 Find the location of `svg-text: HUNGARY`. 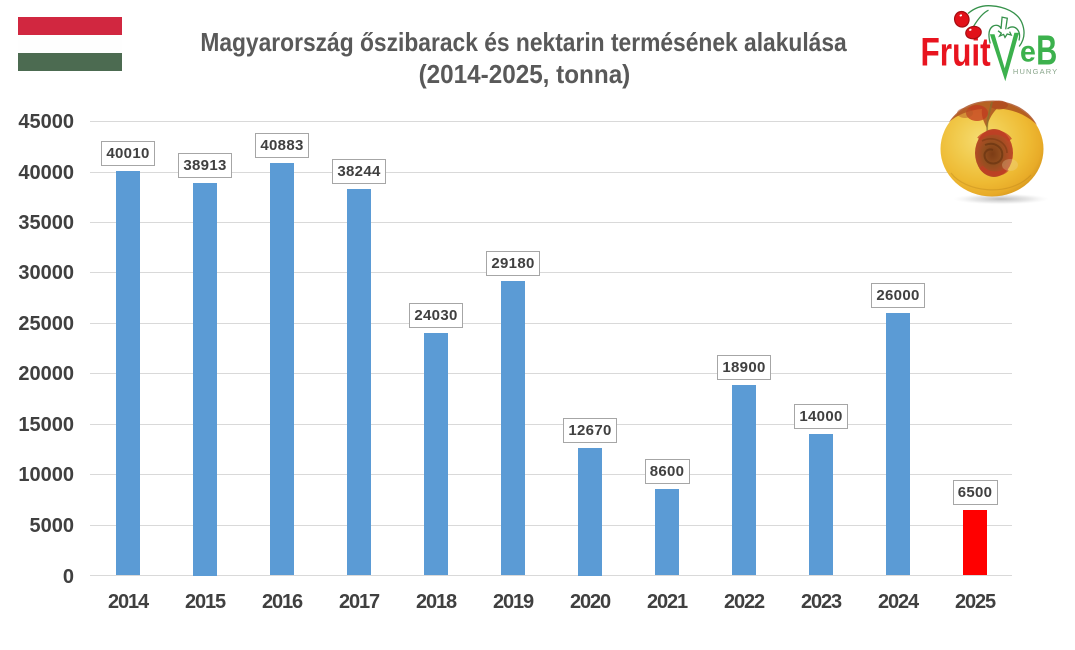

svg-text: HUNGARY is located at coordinates (1035, 71).